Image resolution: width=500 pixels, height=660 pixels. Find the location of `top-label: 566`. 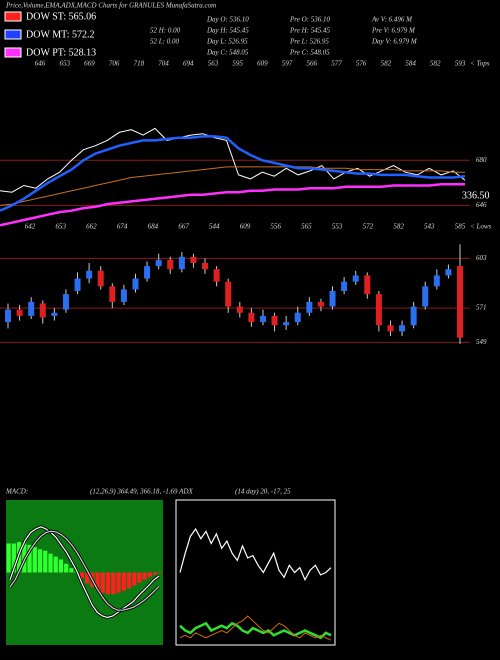

top-label: 566 is located at coordinates (312, 64).